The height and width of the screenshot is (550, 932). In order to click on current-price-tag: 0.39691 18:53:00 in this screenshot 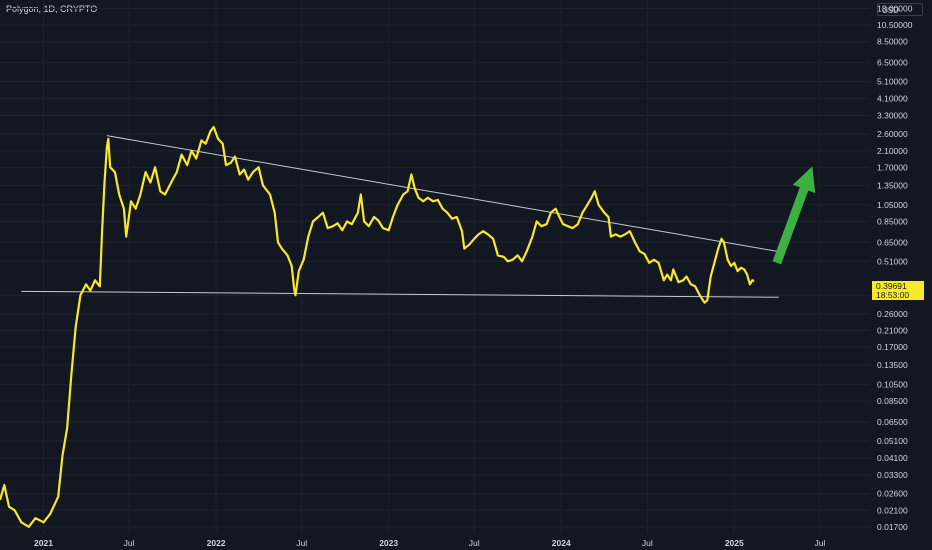, I will do `click(898, 290)`.